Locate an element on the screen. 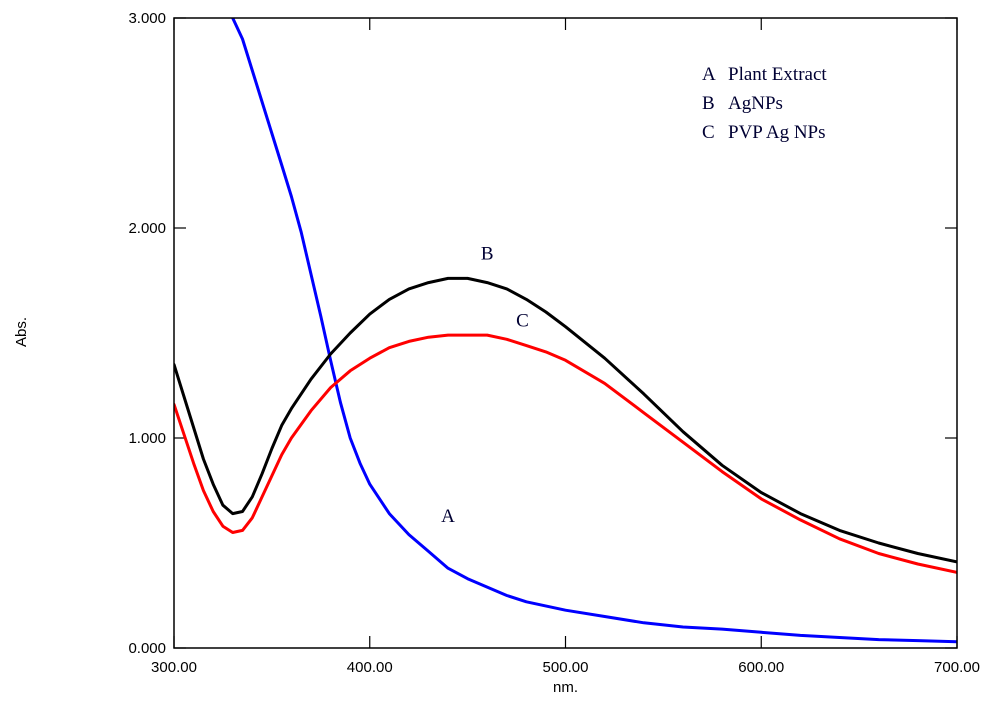 The image size is (991, 705). legend-label: Plant Extract is located at coordinates (777, 74).